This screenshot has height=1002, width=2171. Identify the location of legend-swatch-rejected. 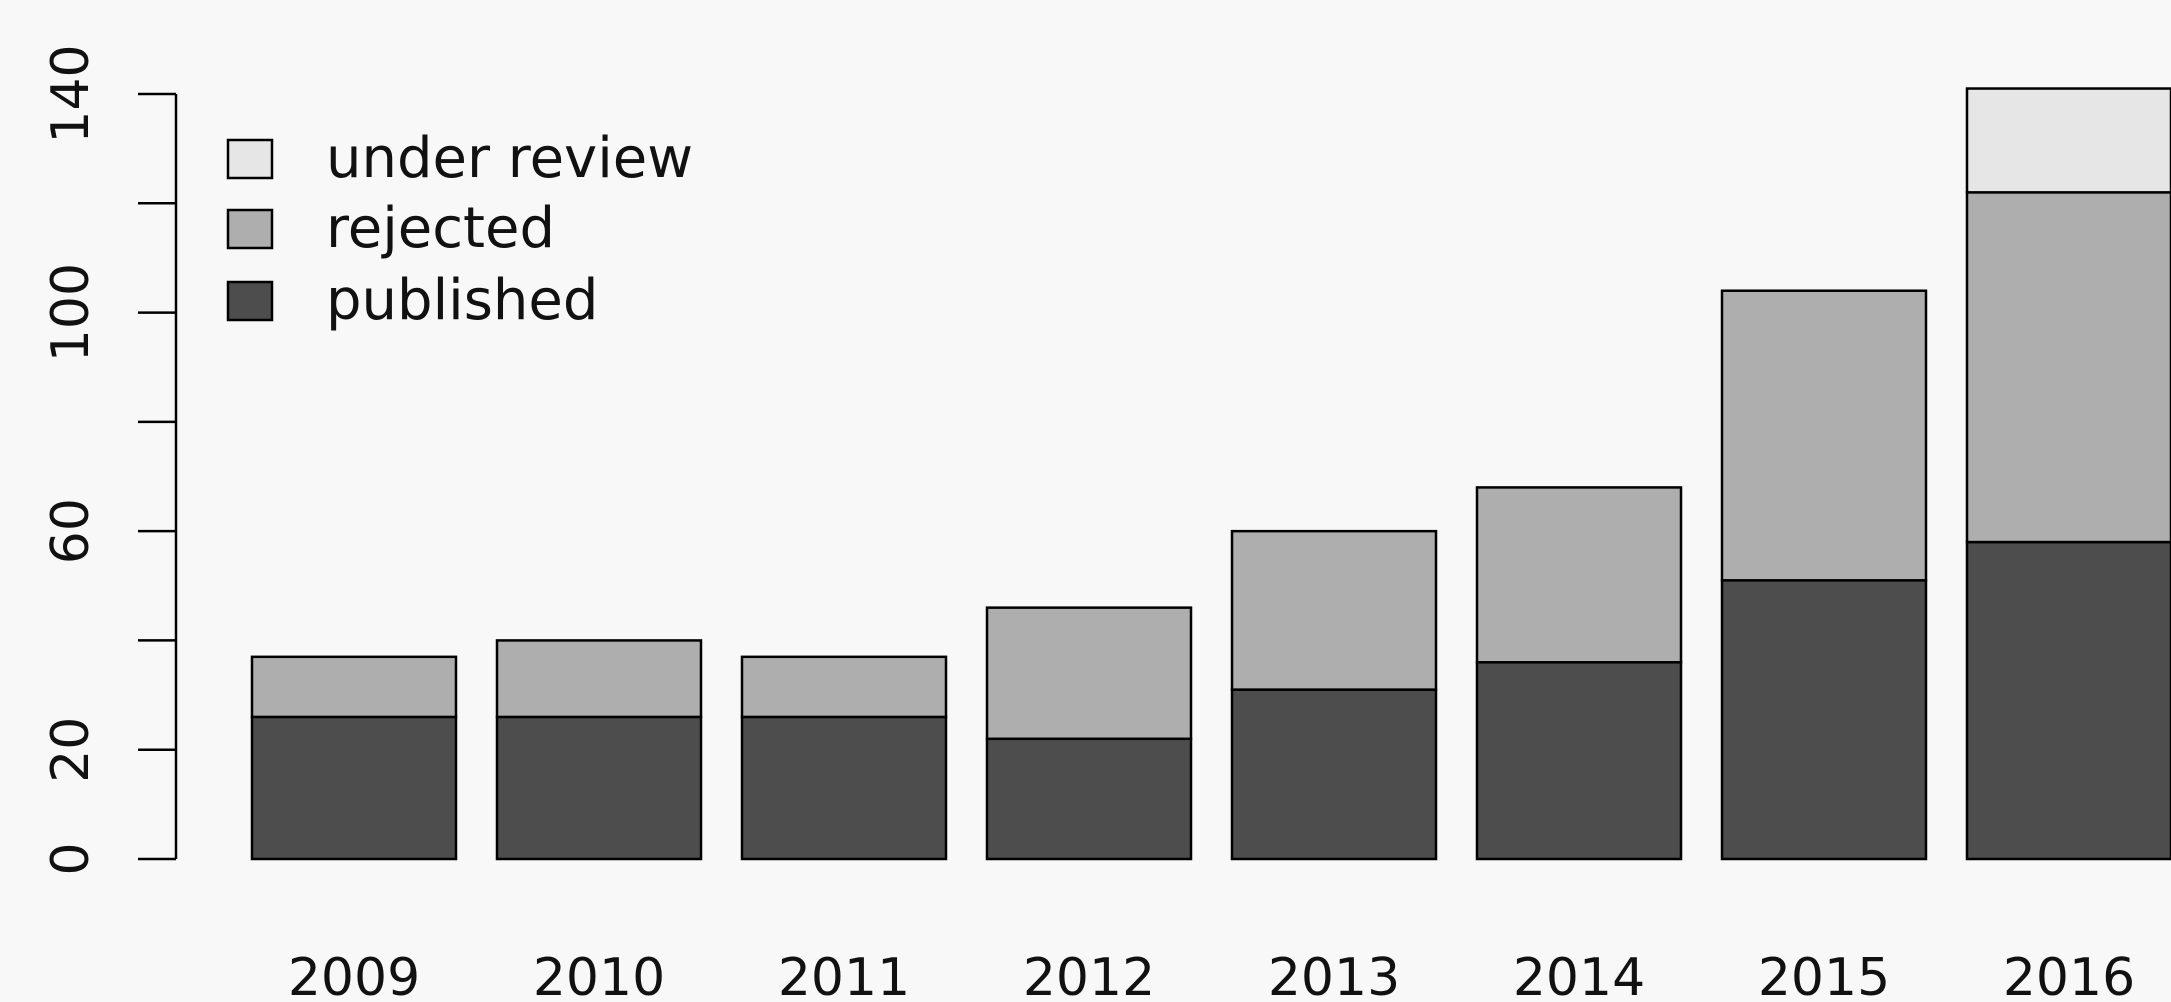
(250, 229).